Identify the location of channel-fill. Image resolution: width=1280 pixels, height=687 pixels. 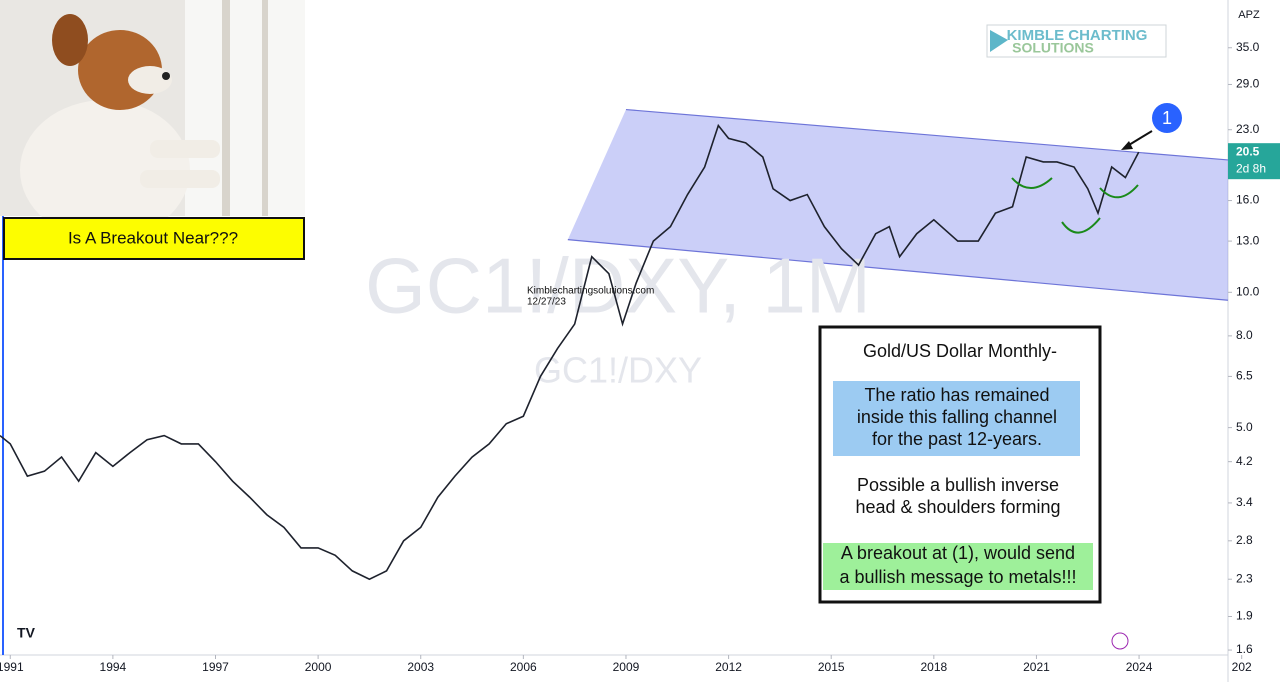
(897, 205).